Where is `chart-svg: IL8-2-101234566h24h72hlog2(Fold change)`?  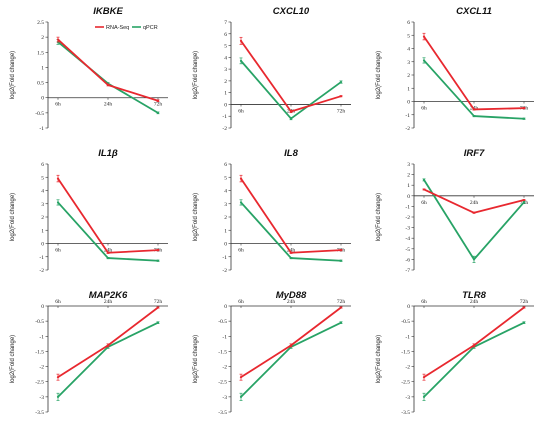 chart-svg: IL8-2-101234566h24h72hlog2(Fold change) is located at coordinates (272, 211).